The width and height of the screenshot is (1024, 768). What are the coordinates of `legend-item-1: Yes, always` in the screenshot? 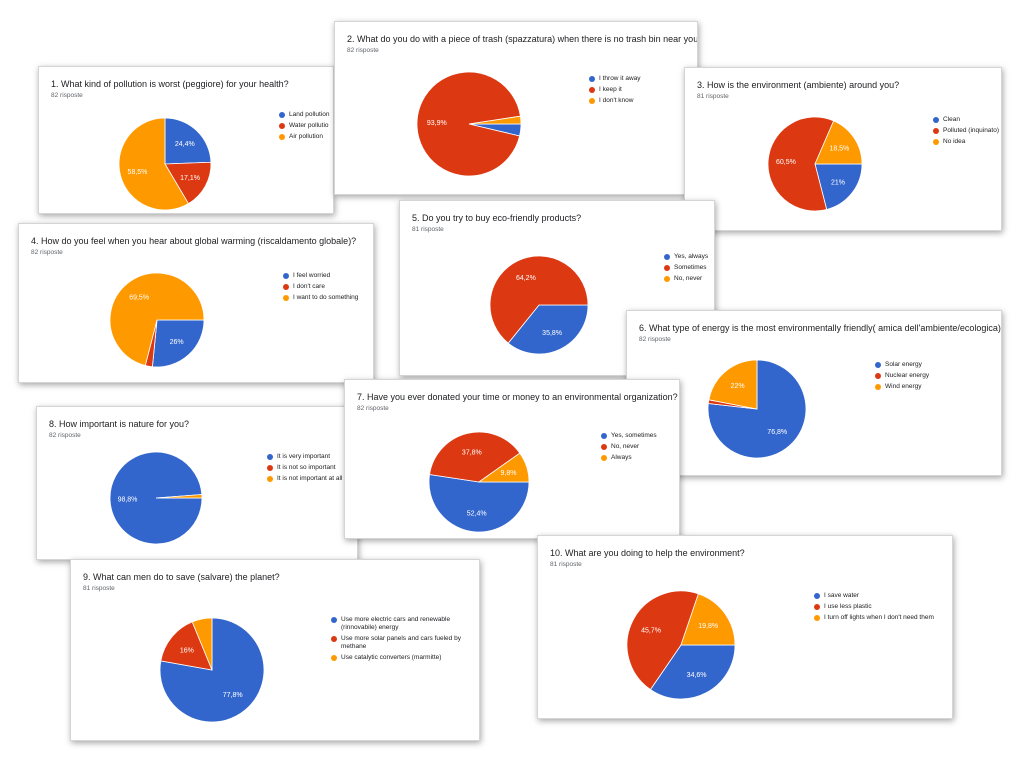 It's located at (689, 257).